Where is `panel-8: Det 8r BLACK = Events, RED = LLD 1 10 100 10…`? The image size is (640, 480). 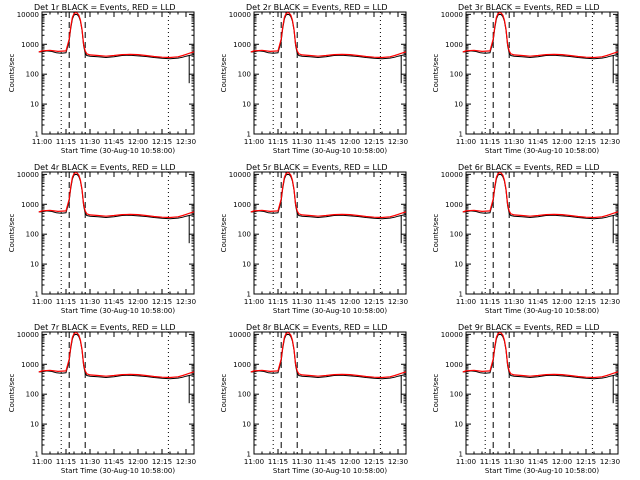
panel-8: Det 8r BLACK = Events, RED = LLD 1 10 100 10… is located at coordinates (314, 399).